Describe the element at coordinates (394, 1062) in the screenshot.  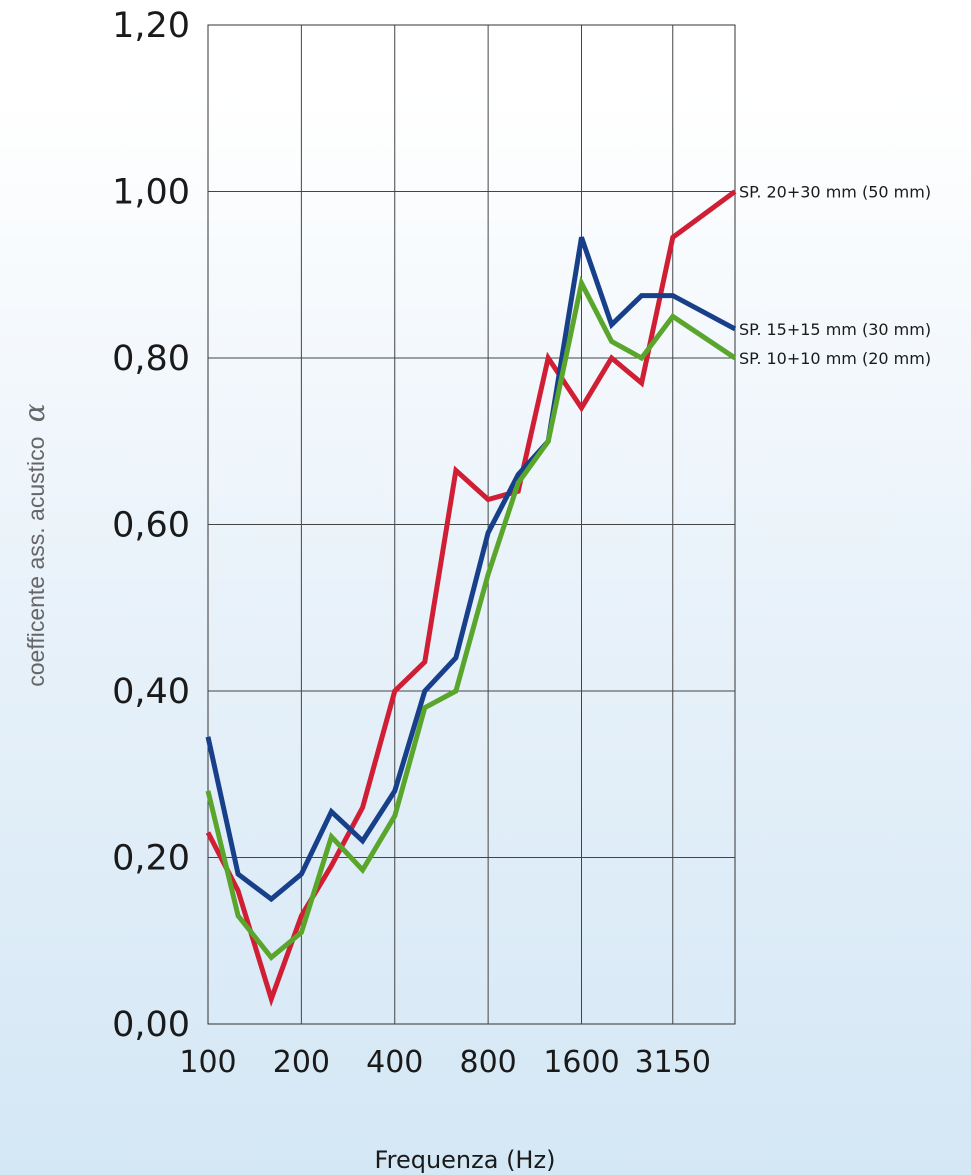
I see `x-tick-label: 400` at that location.